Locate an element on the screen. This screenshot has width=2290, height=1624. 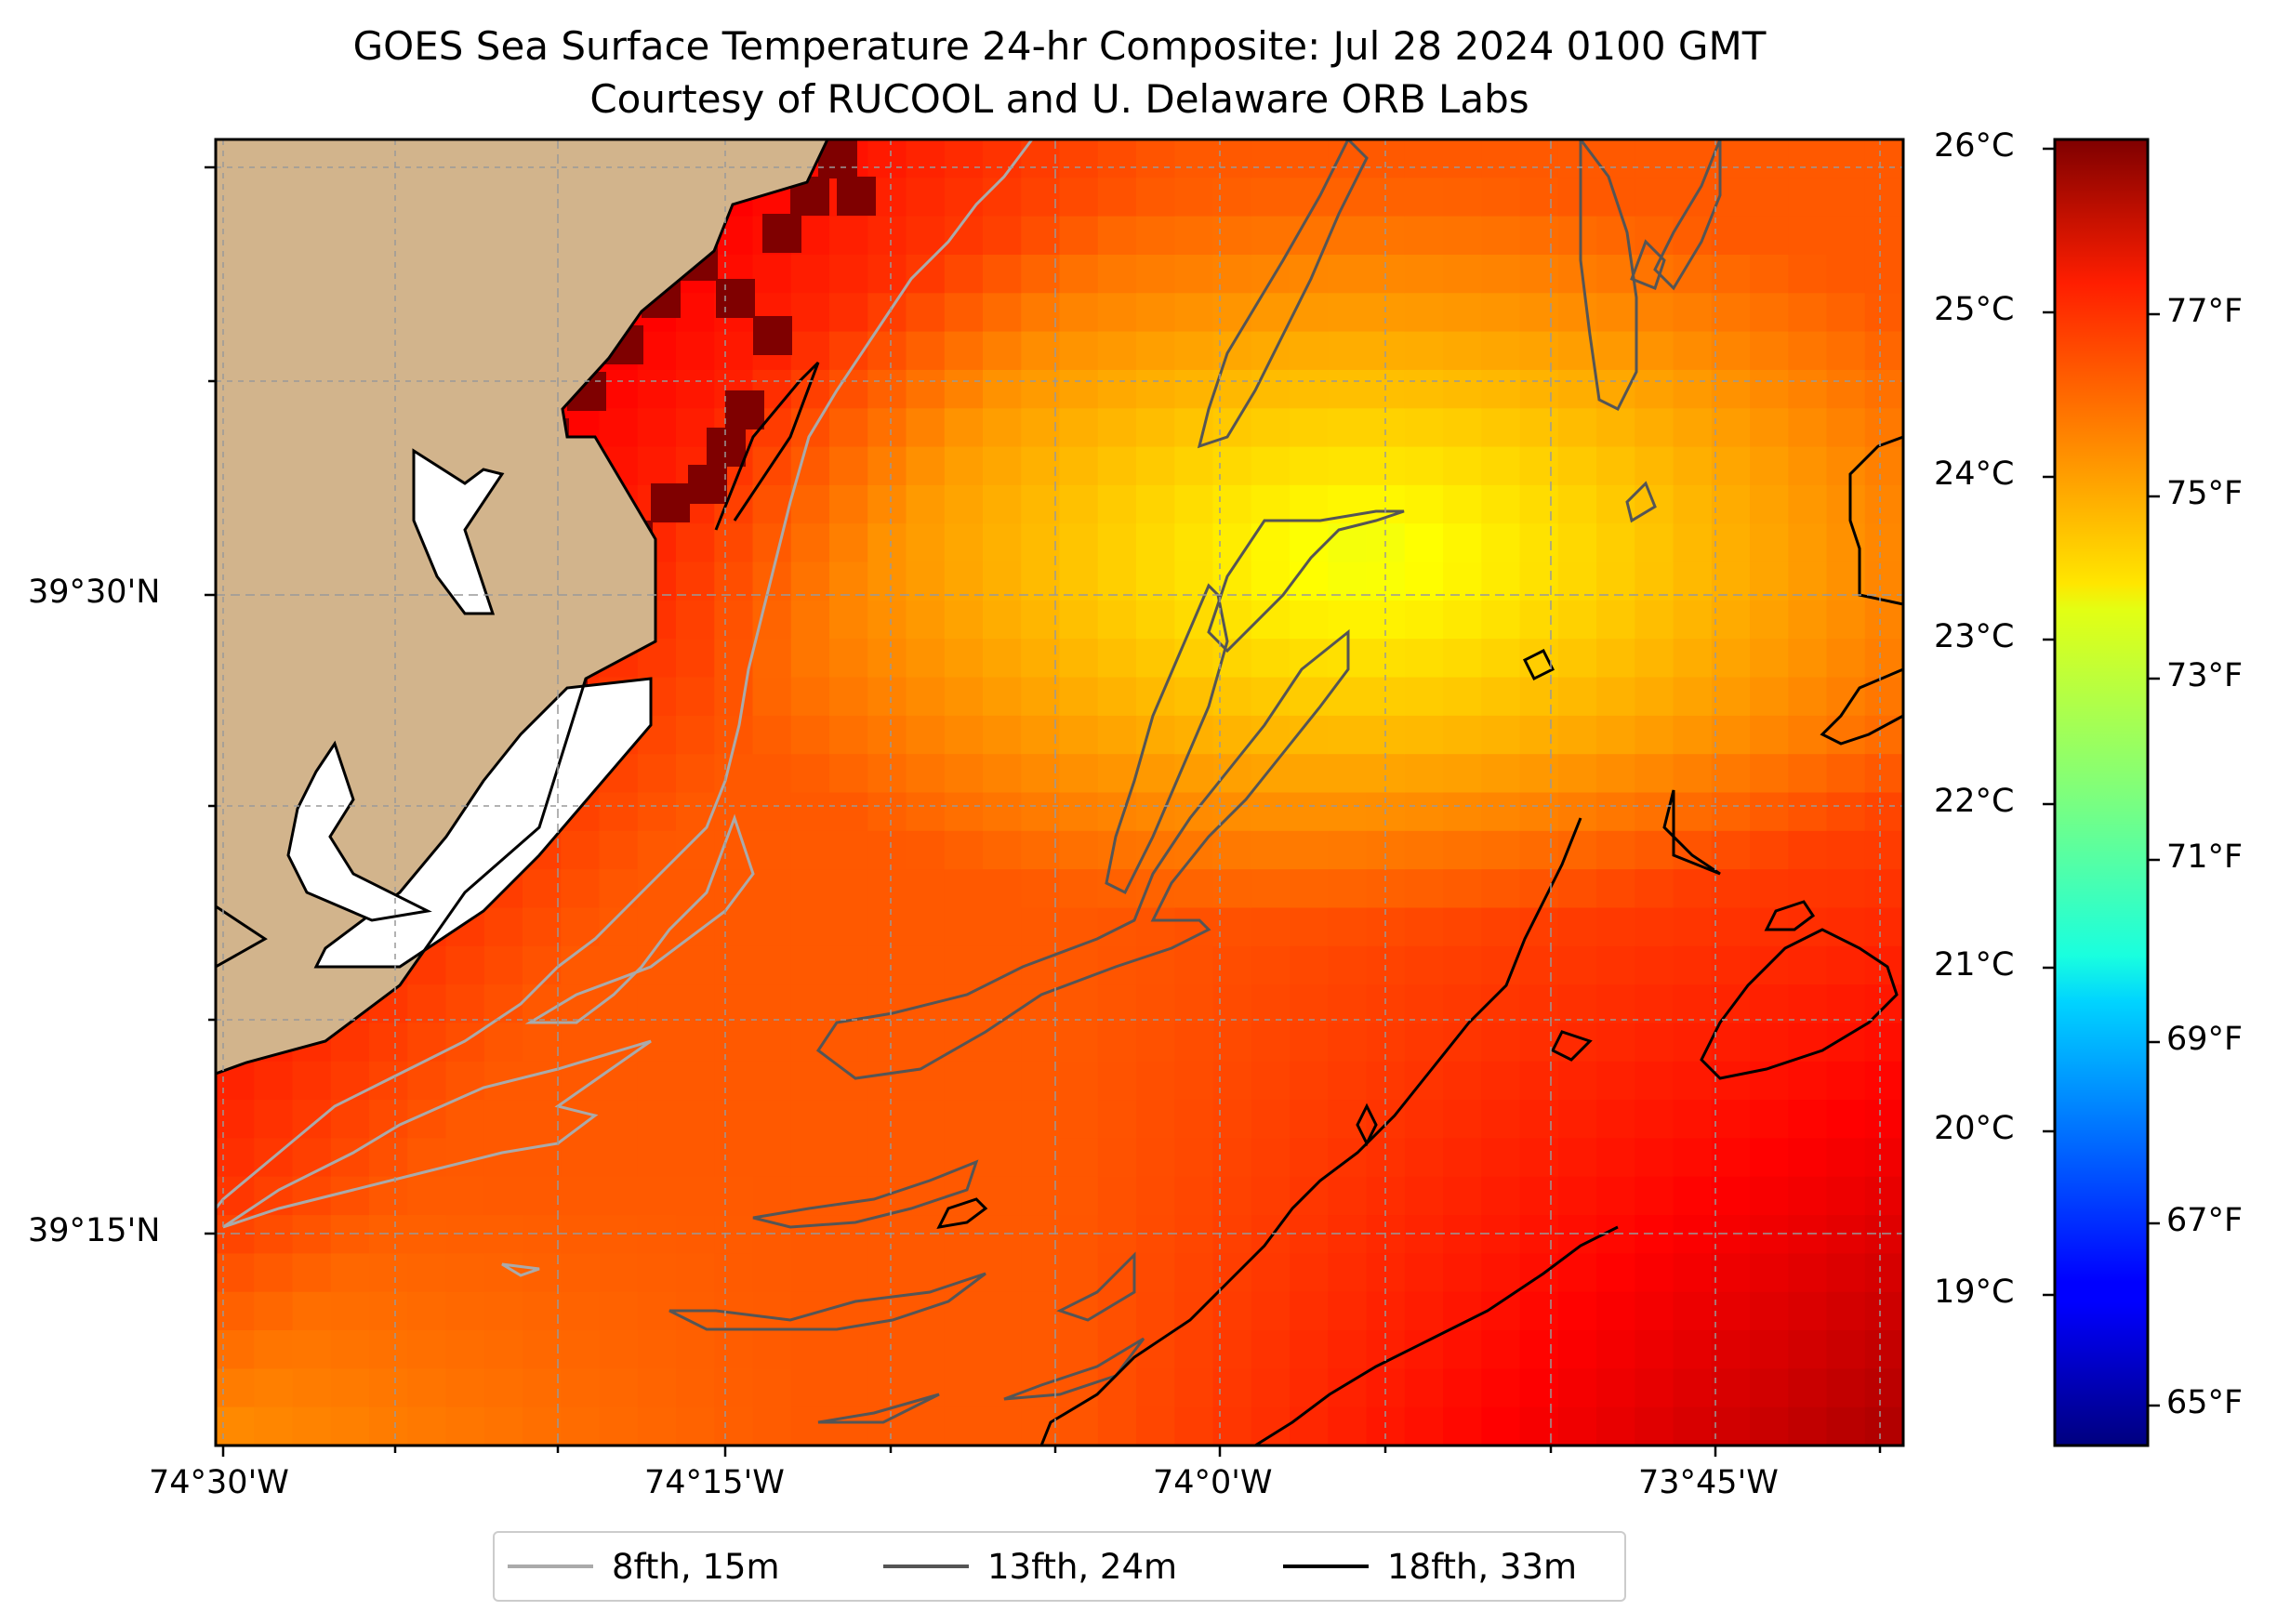
x-tick-label: 73°45'W is located at coordinates (1708, 1483).